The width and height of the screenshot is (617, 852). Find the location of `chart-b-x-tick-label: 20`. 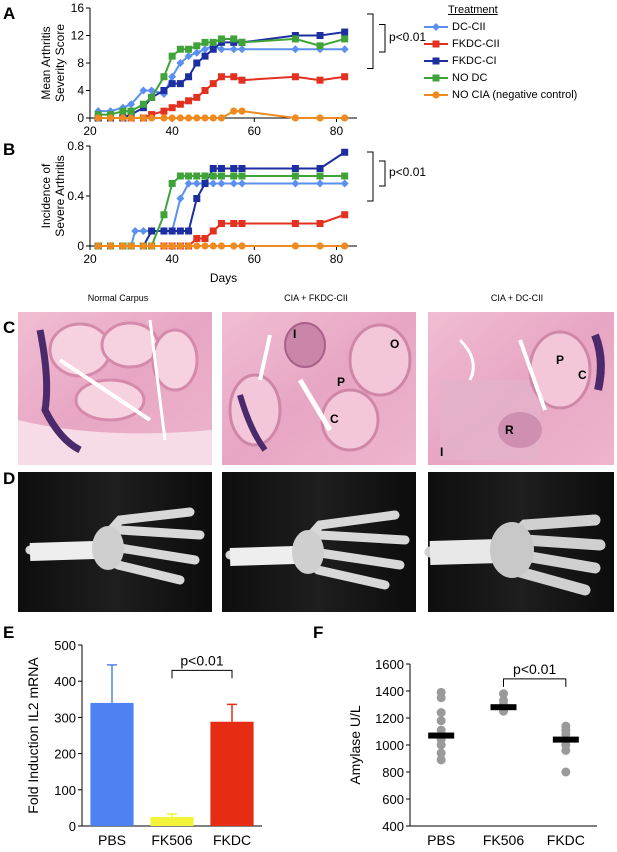

chart-b-x-tick-label: 20 is located at coordinates (90, 259).